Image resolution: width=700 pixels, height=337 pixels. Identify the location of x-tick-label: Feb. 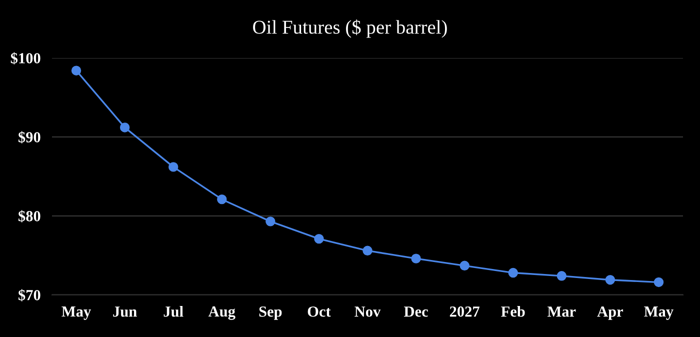
(513, 311).